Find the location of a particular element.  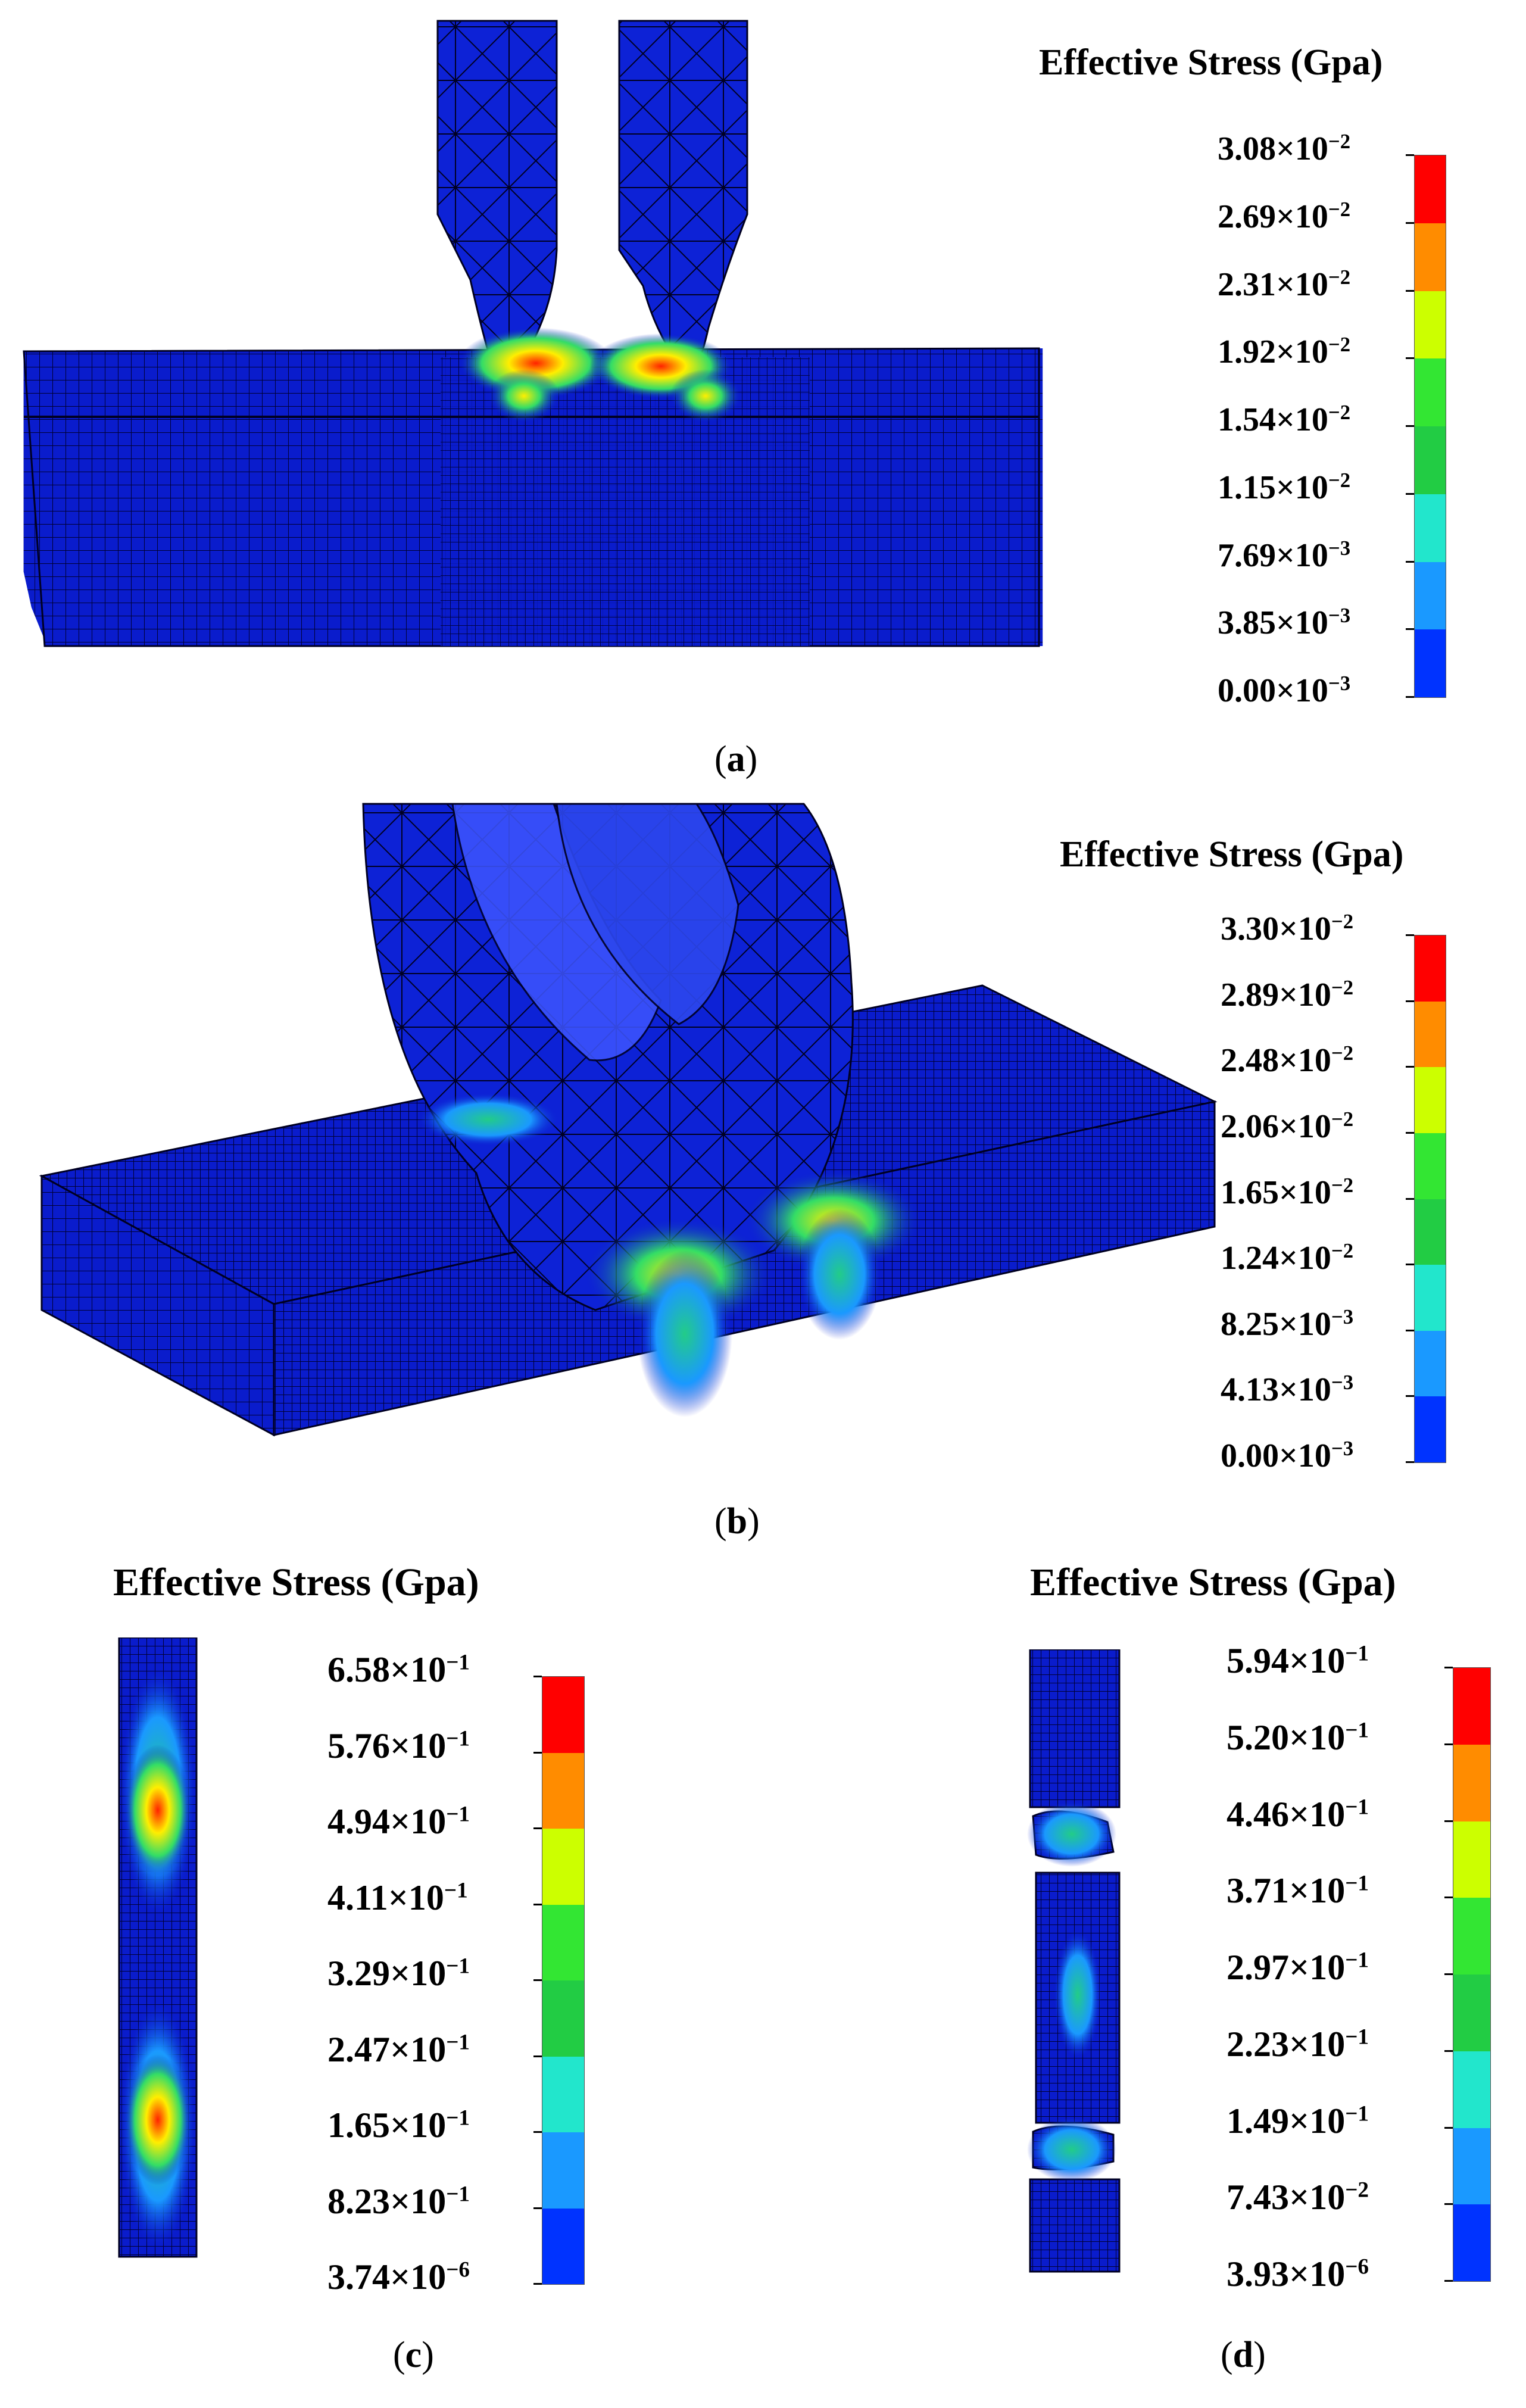

colorbar-tick-label: 4.94×10⁻¹ is located at coordinates (398, 1821).